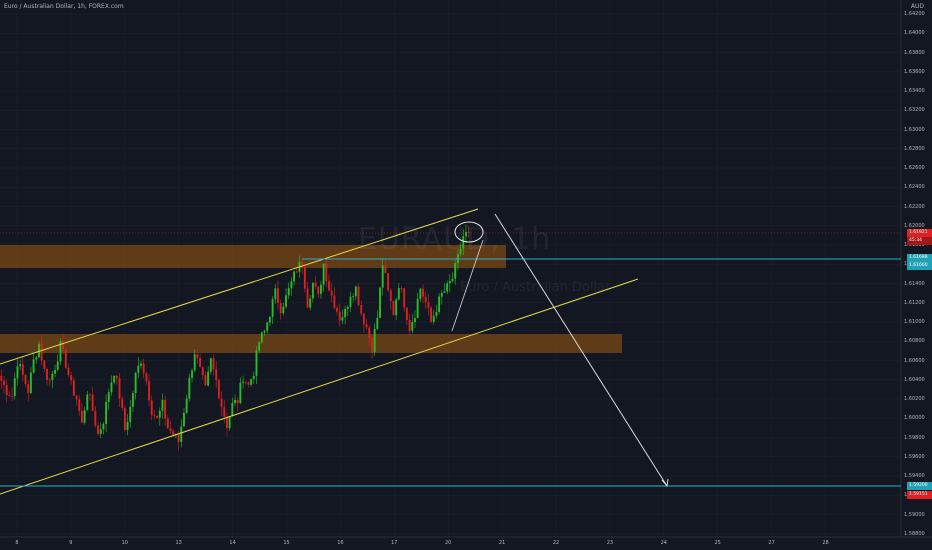 This screenshot has width=932, height=550. I want to click on demand-zone, so click(311, 343).